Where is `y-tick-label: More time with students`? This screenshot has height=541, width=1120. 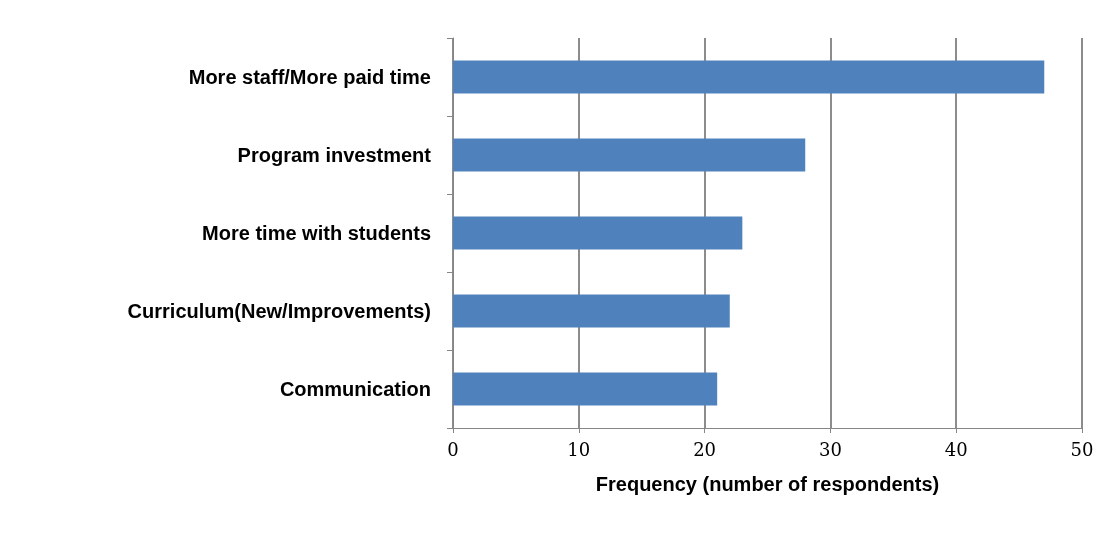 y-tick-label: More time with students is located at coordinates (316, 233).